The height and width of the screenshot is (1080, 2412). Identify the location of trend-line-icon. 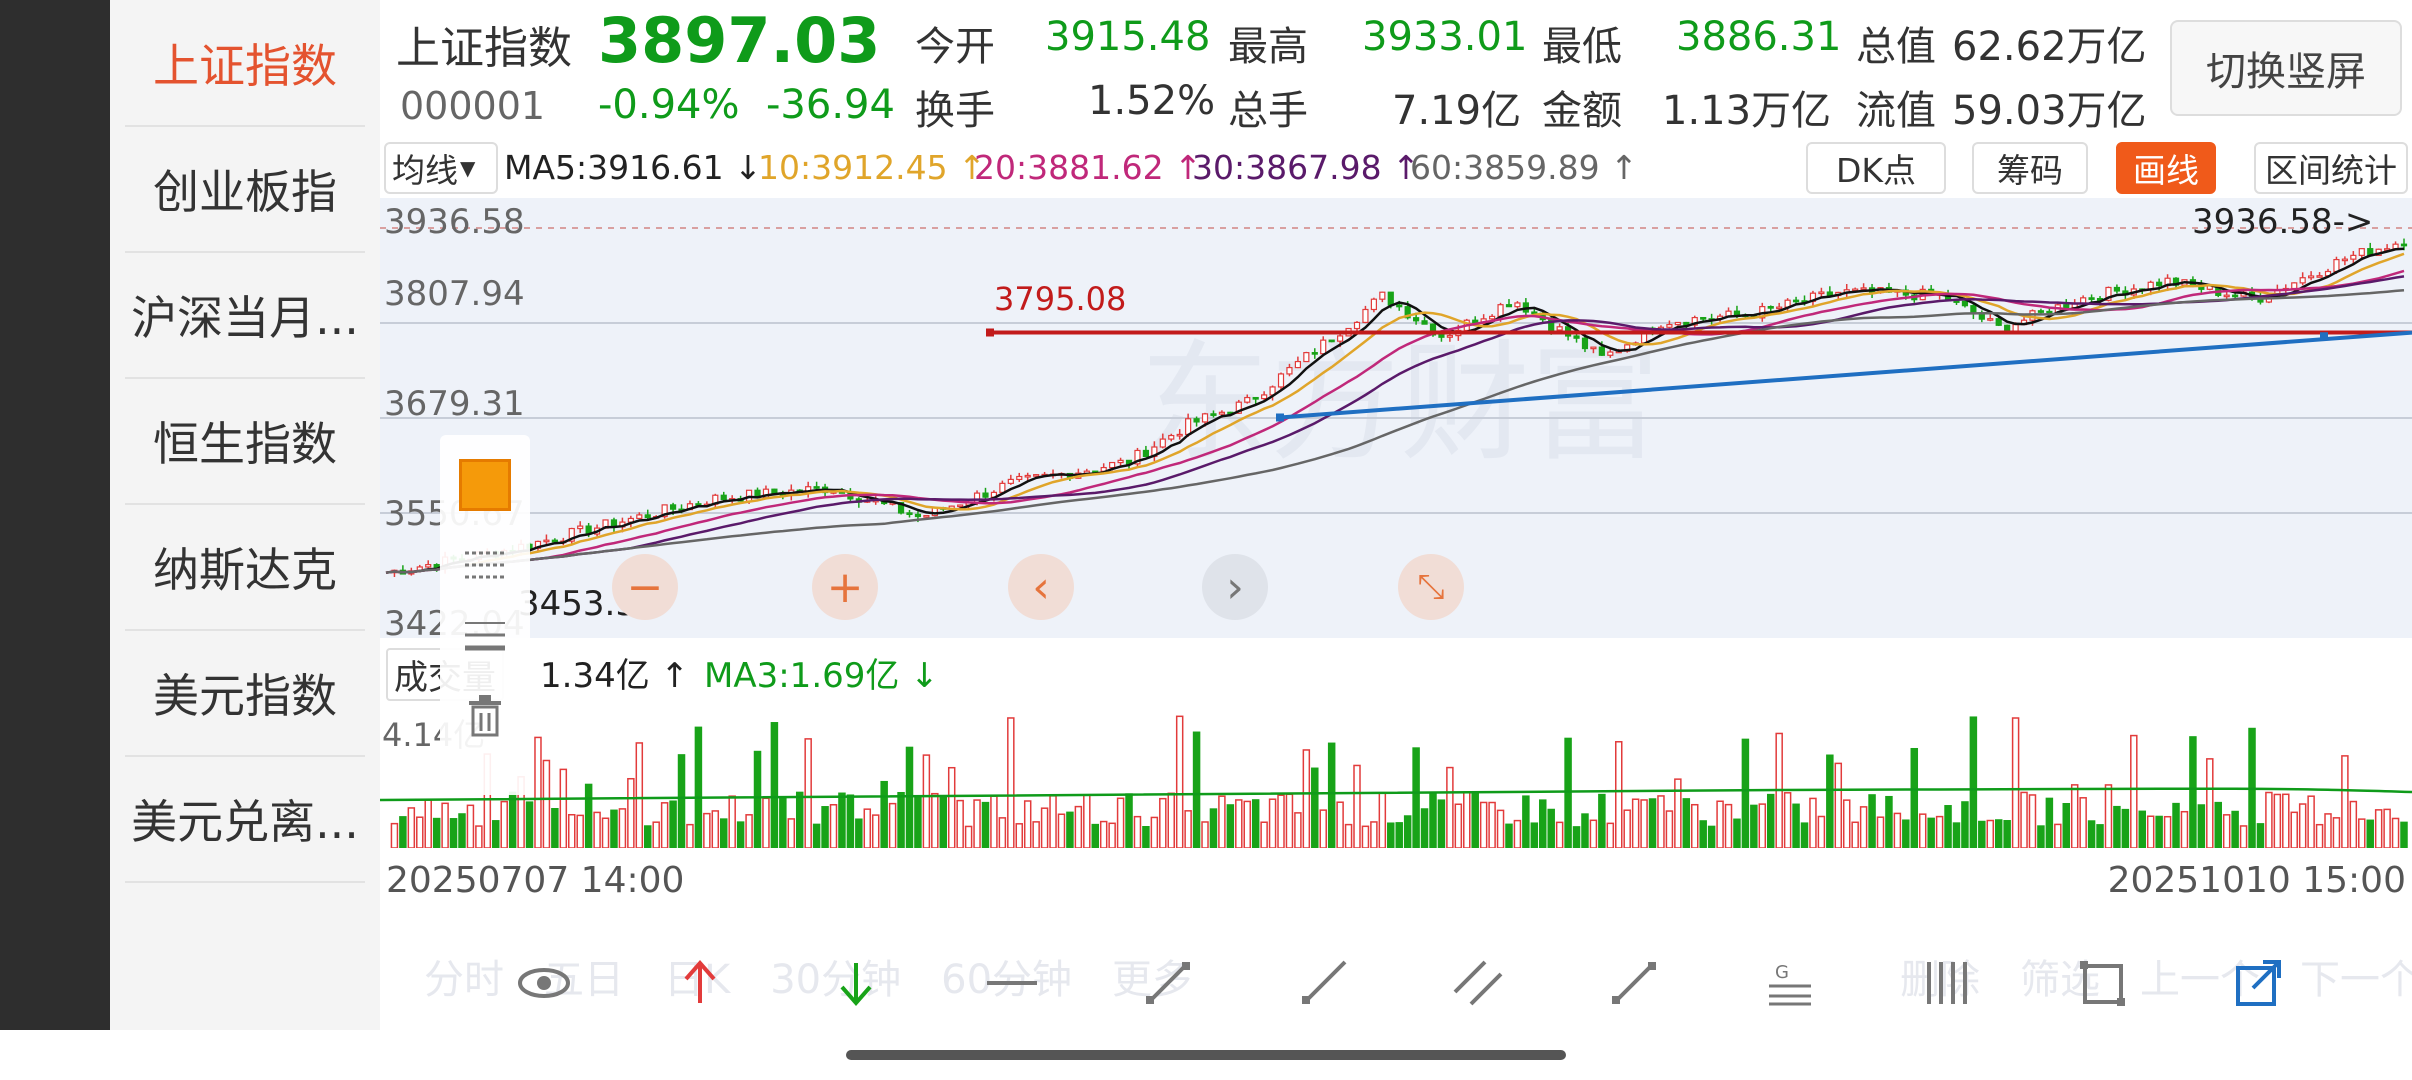
(1634, 983).